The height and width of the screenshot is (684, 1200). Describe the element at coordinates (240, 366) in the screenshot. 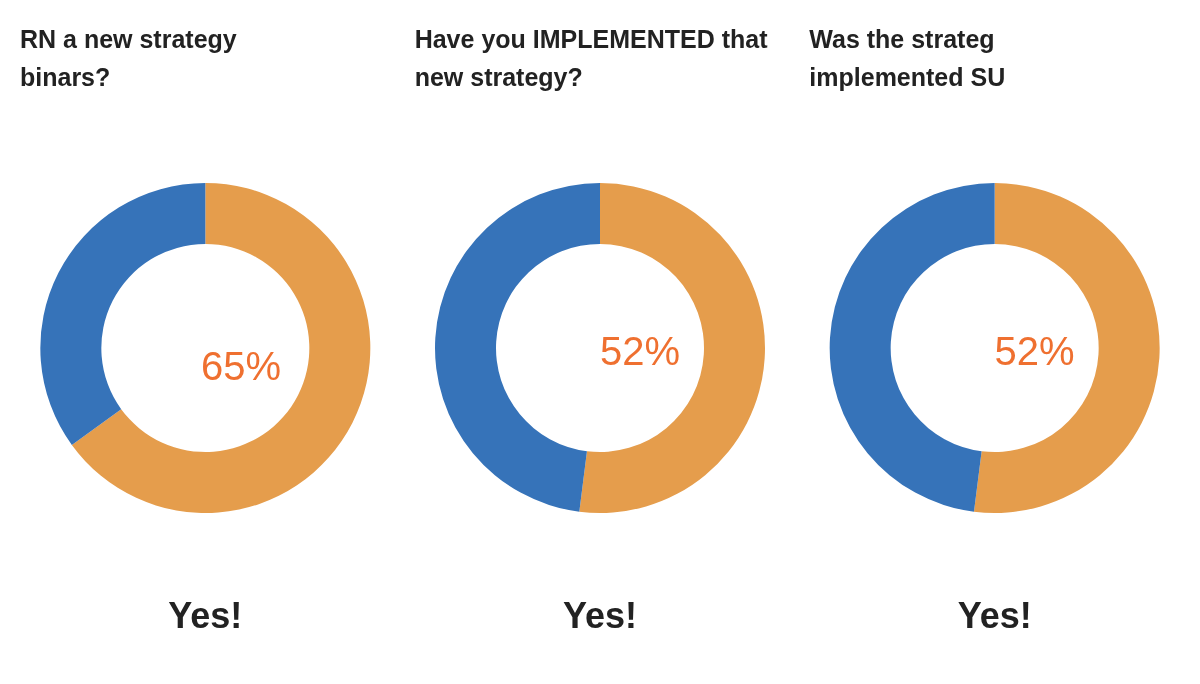

I see `data-label: 65%` at that location.